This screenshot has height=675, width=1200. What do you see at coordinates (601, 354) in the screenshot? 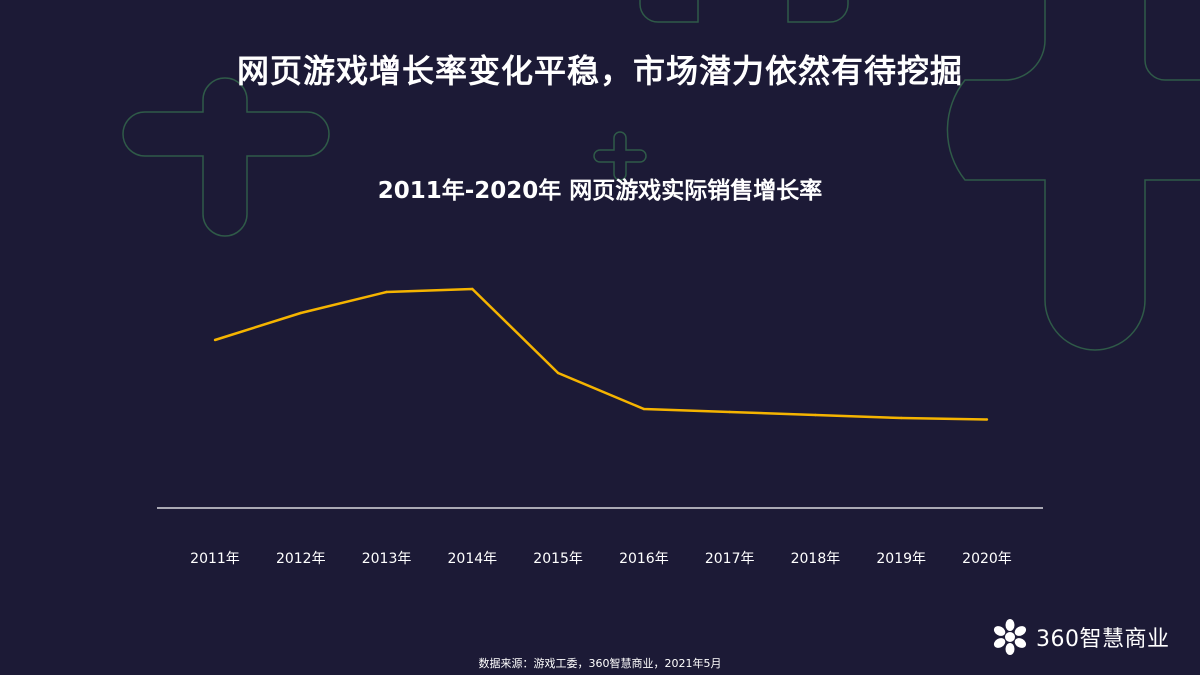
I see `series-line` at bounding box center [601, 354].